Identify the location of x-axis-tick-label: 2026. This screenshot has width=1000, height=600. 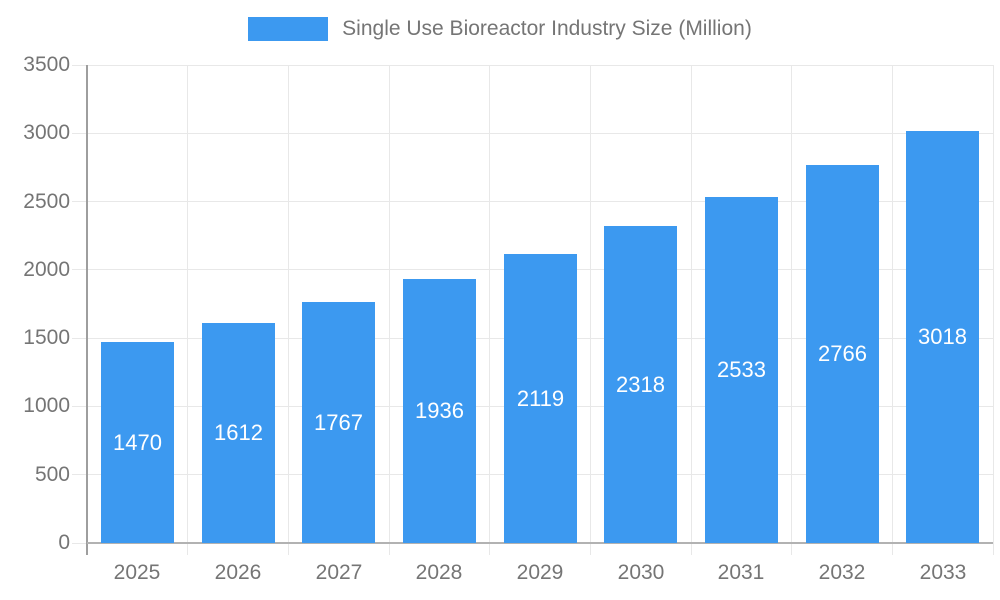
(238, 572).